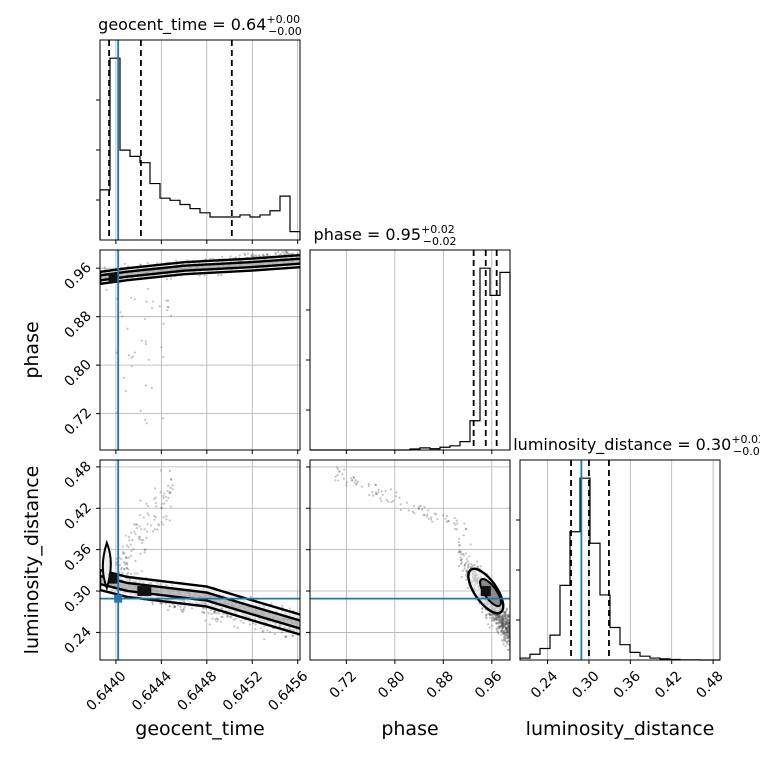 The height and width of the screenshot is (760, 760). What do you see at coordinates (408, 338) in the screenshot?
I see `histogram-phase: phase = 0.95+0.02 −0.02` at bounding box center [408, 338].